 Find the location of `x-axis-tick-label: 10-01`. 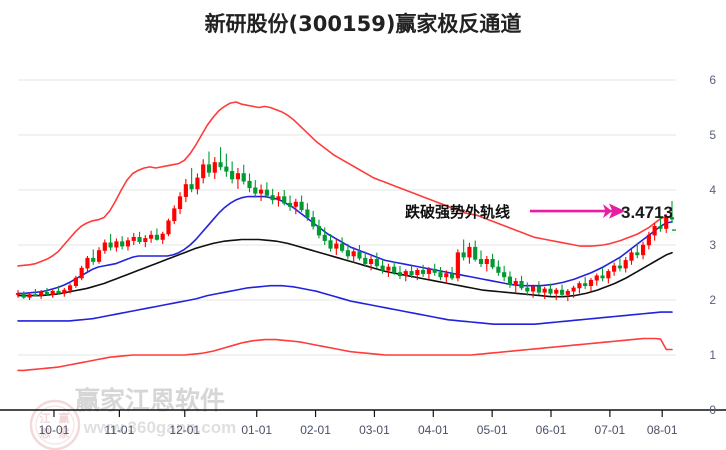

x-axis-tick-label: 10-01 is located at coordinates (54, 430).